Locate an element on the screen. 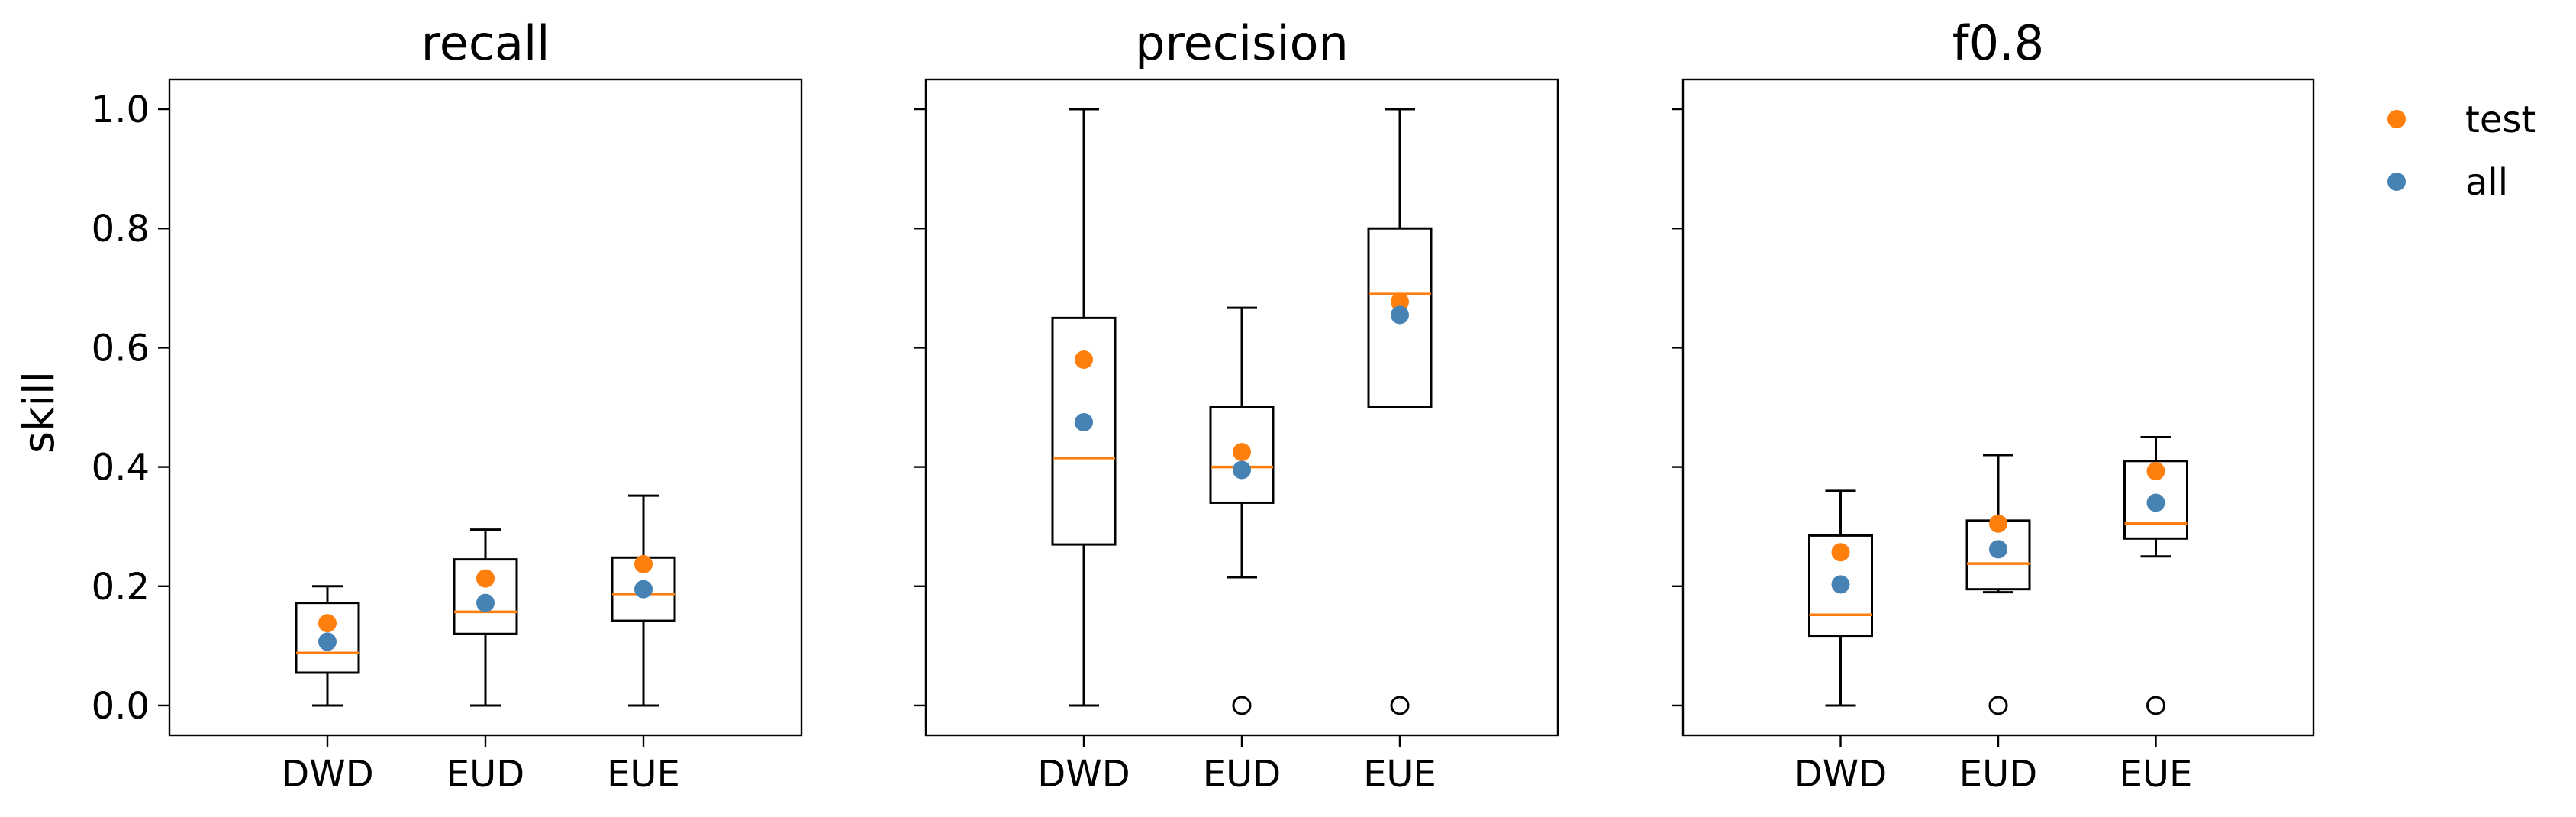 The height and width of the screenshot is (817, 2576). y-tick-label: 1.0 is located at coordinates (121, 110).